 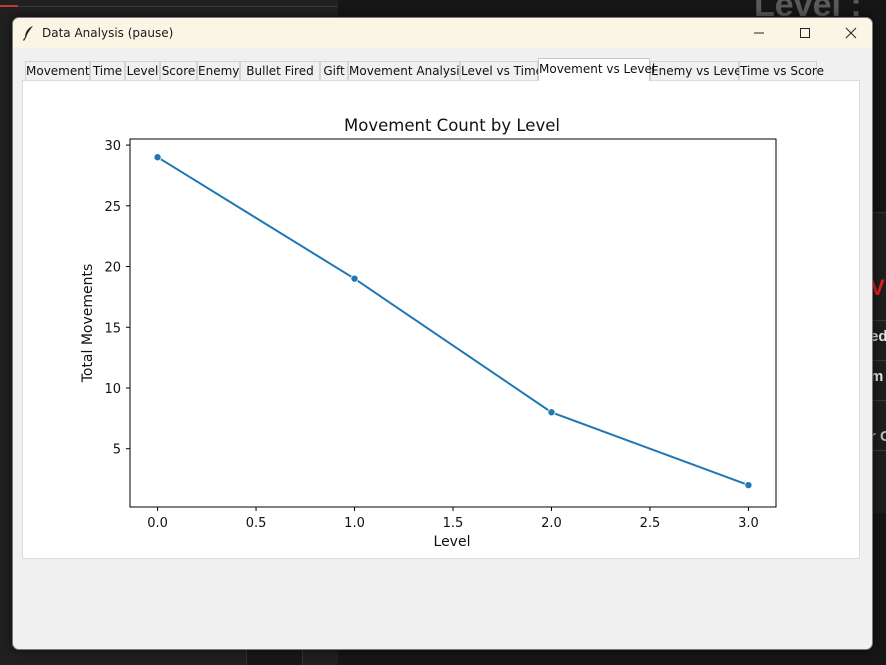 I want to click on y-tick-label: 5, so click(x=117, y=450).